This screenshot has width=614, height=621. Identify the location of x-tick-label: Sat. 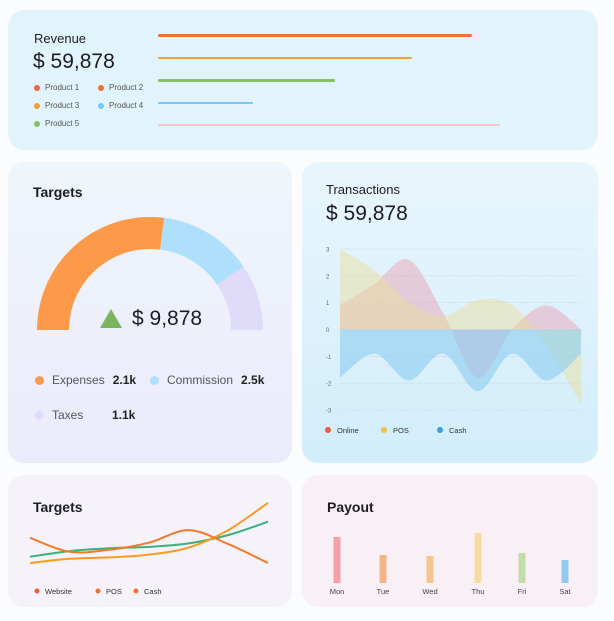
(565, 591).